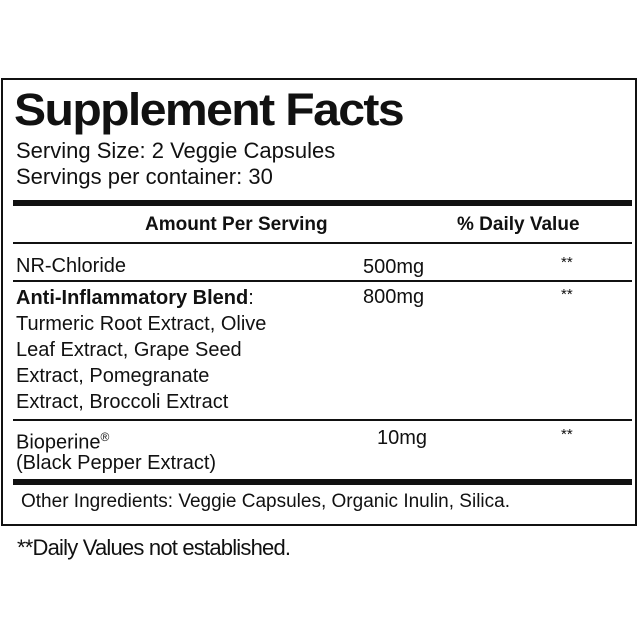 The width and height of the screenshot is (640, 640). I want to click on ingredient-name: Anti-Inflammatory Blend:, so click(135, 298).